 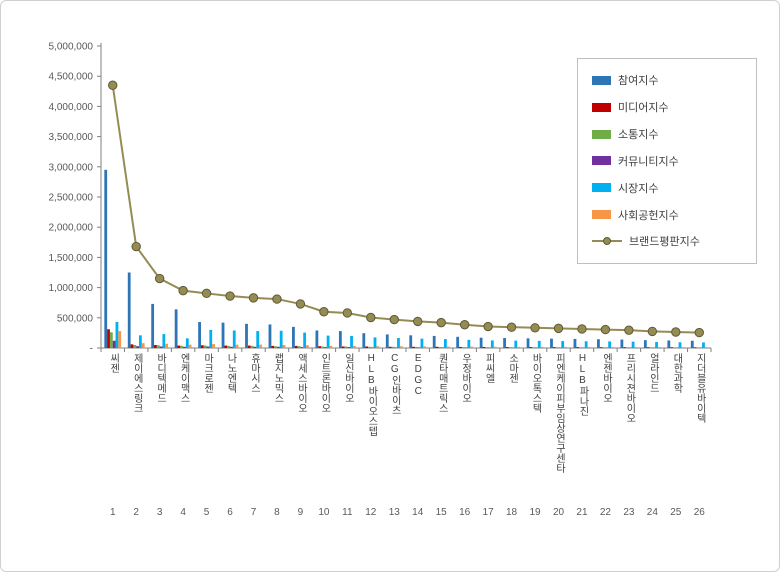 What do you see at coordinates (112, 512) in the screenshot?
I see `rank-label: 1` at bounding box center [112, 512].